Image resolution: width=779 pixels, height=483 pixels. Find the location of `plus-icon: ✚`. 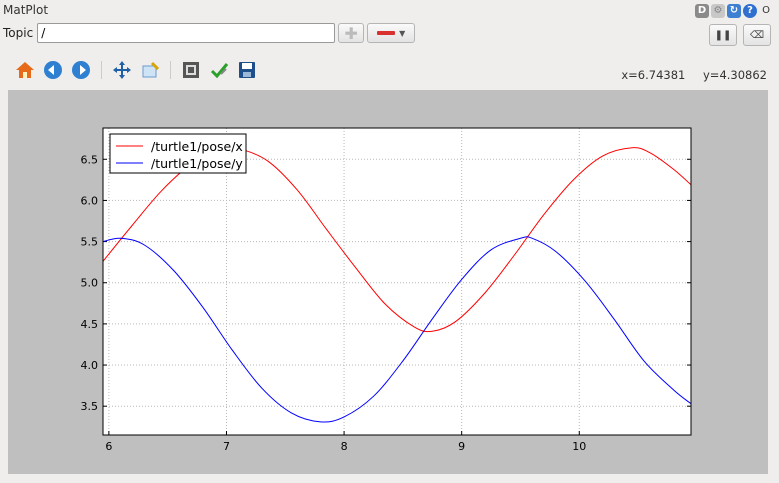

plus-icon: ✚ is located at coordinates (351, 33).